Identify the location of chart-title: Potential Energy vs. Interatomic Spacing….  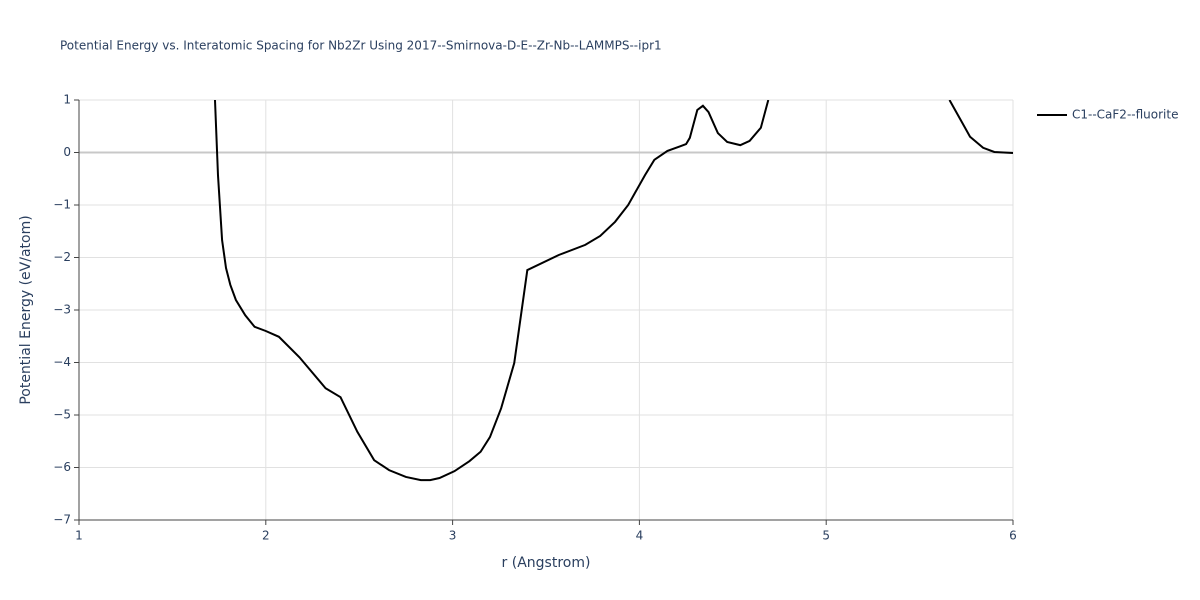
(361, 46).